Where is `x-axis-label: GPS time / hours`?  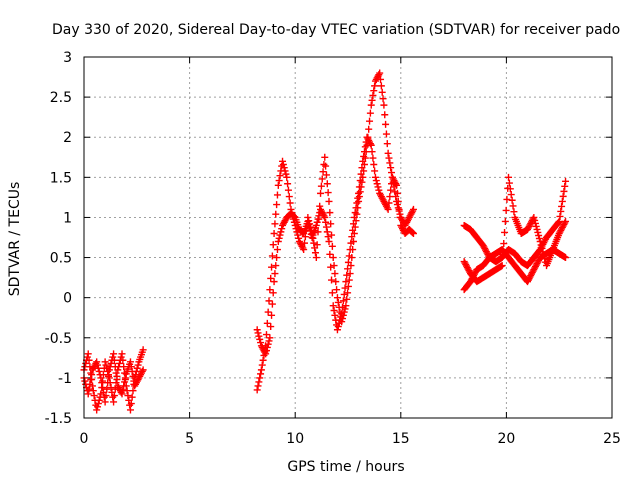 x-axis-label: GPS time / hours is located at coordinates (345, 467).